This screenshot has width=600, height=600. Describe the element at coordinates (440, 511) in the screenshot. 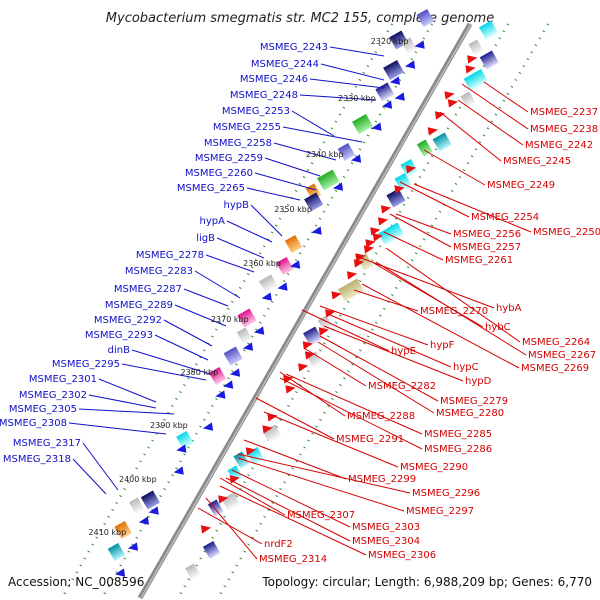

I see `forward-gene-label: MSMEG_2297` at that location.